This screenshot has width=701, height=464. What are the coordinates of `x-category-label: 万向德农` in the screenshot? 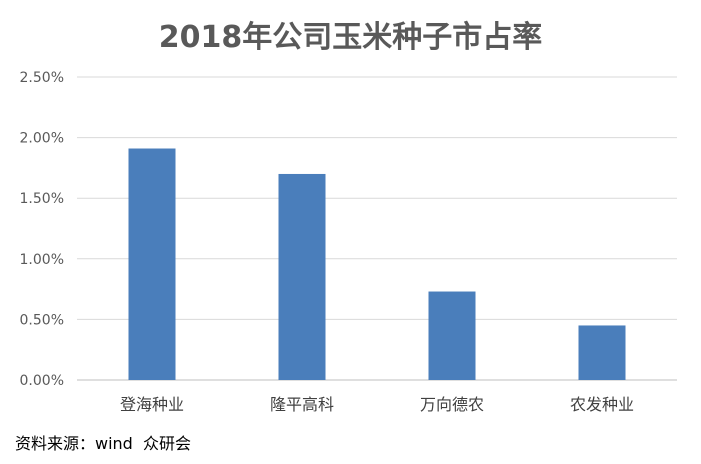 It's located at (452, 404).